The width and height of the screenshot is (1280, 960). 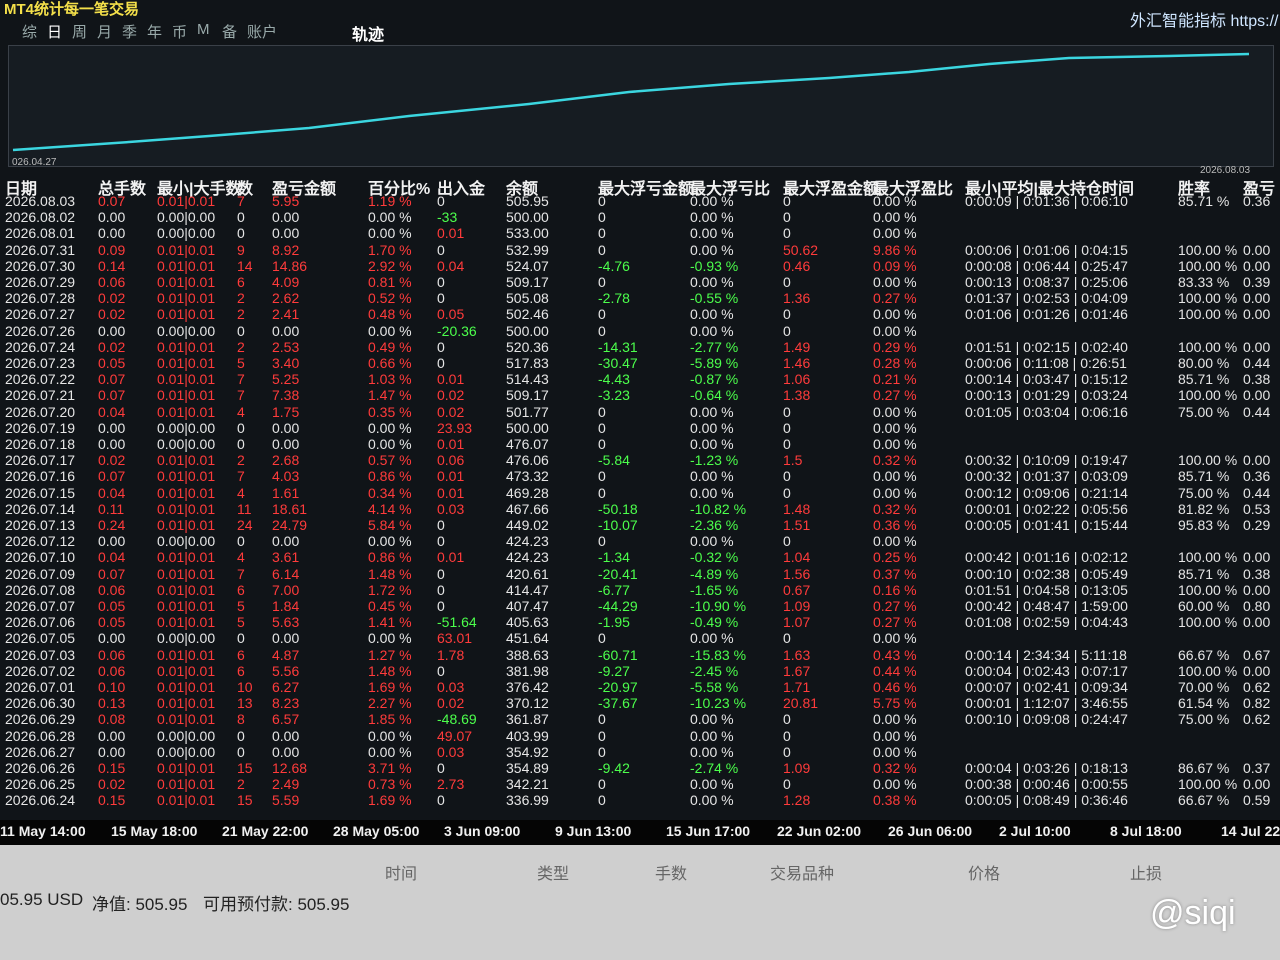 I want to click on cell: 0.32 %, so click(x=895, y=508).